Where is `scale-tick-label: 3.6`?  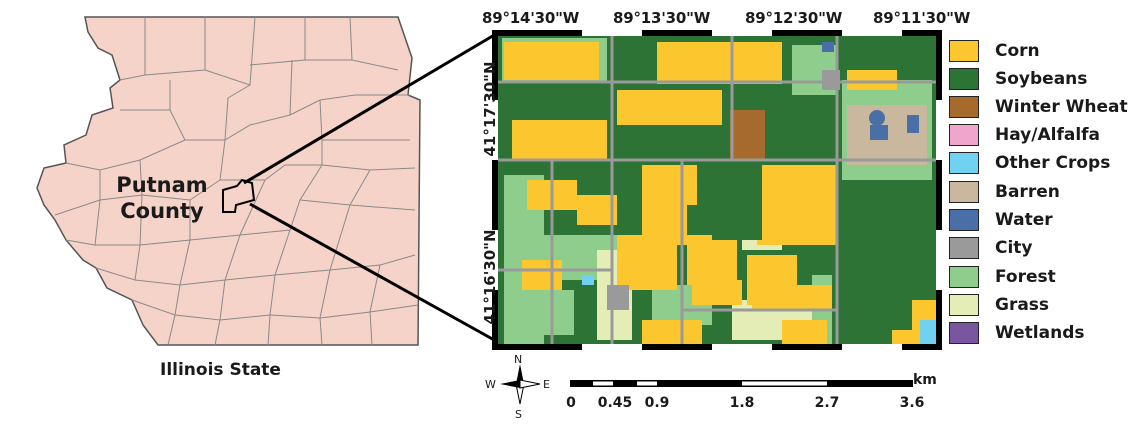 scale-tick-label: 3.6 is located at coordinates (912, 403).